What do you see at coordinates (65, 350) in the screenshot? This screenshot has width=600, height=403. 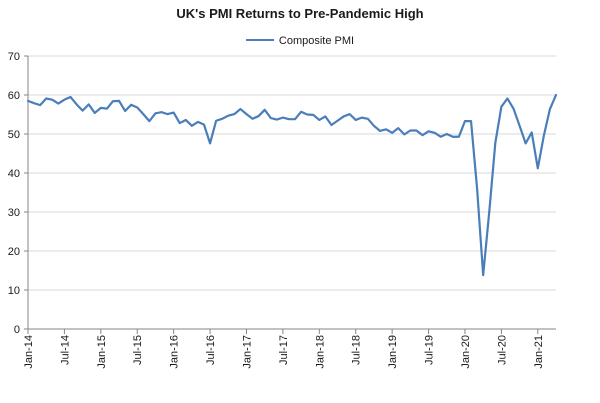 I see `x-tick-label-Jul-14: Jul-14` at bounding box center [65, 350].